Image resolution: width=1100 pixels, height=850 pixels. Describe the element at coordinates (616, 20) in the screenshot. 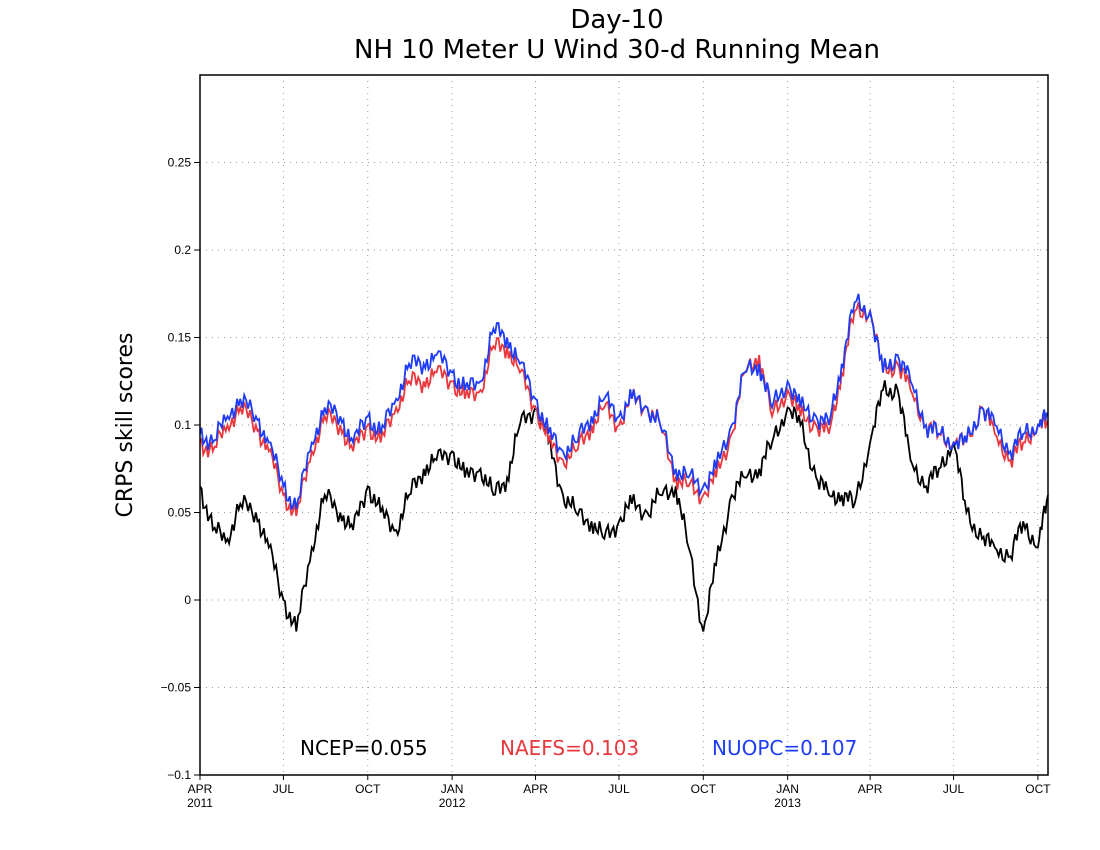

I see `chart-title: Day-10` at that location.